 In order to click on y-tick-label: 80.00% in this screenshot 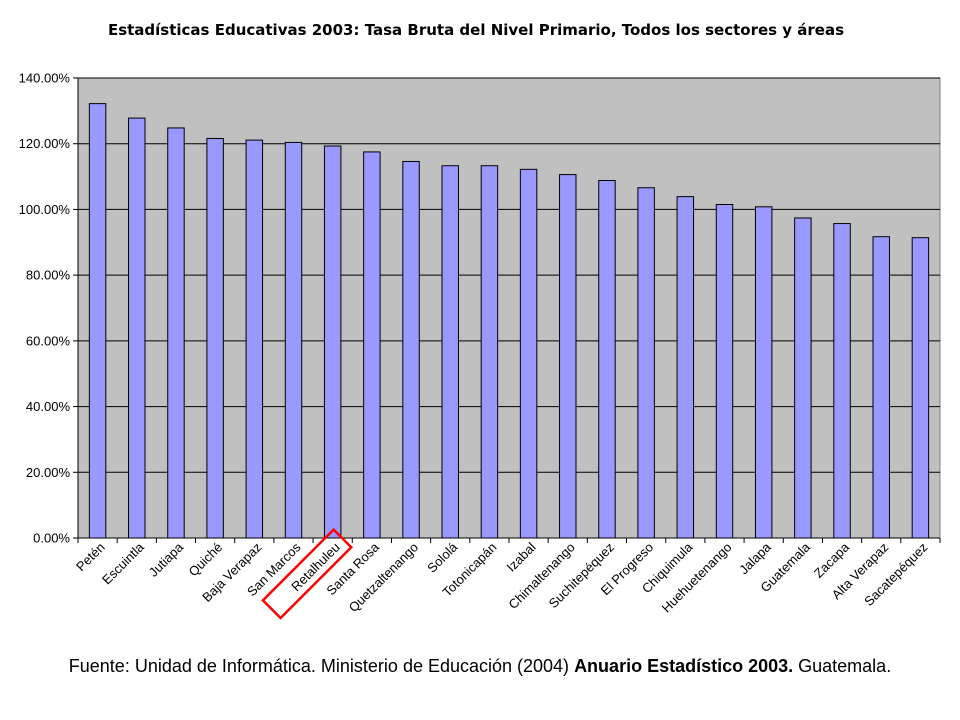, I will do `click(48, 275)`.